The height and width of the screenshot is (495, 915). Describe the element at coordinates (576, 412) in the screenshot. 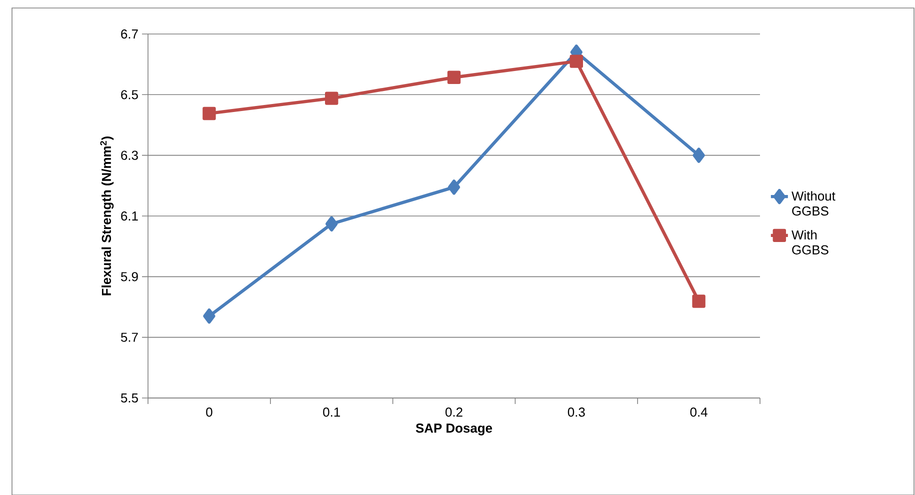

I see `x-tick-label: 0.3` at that location.